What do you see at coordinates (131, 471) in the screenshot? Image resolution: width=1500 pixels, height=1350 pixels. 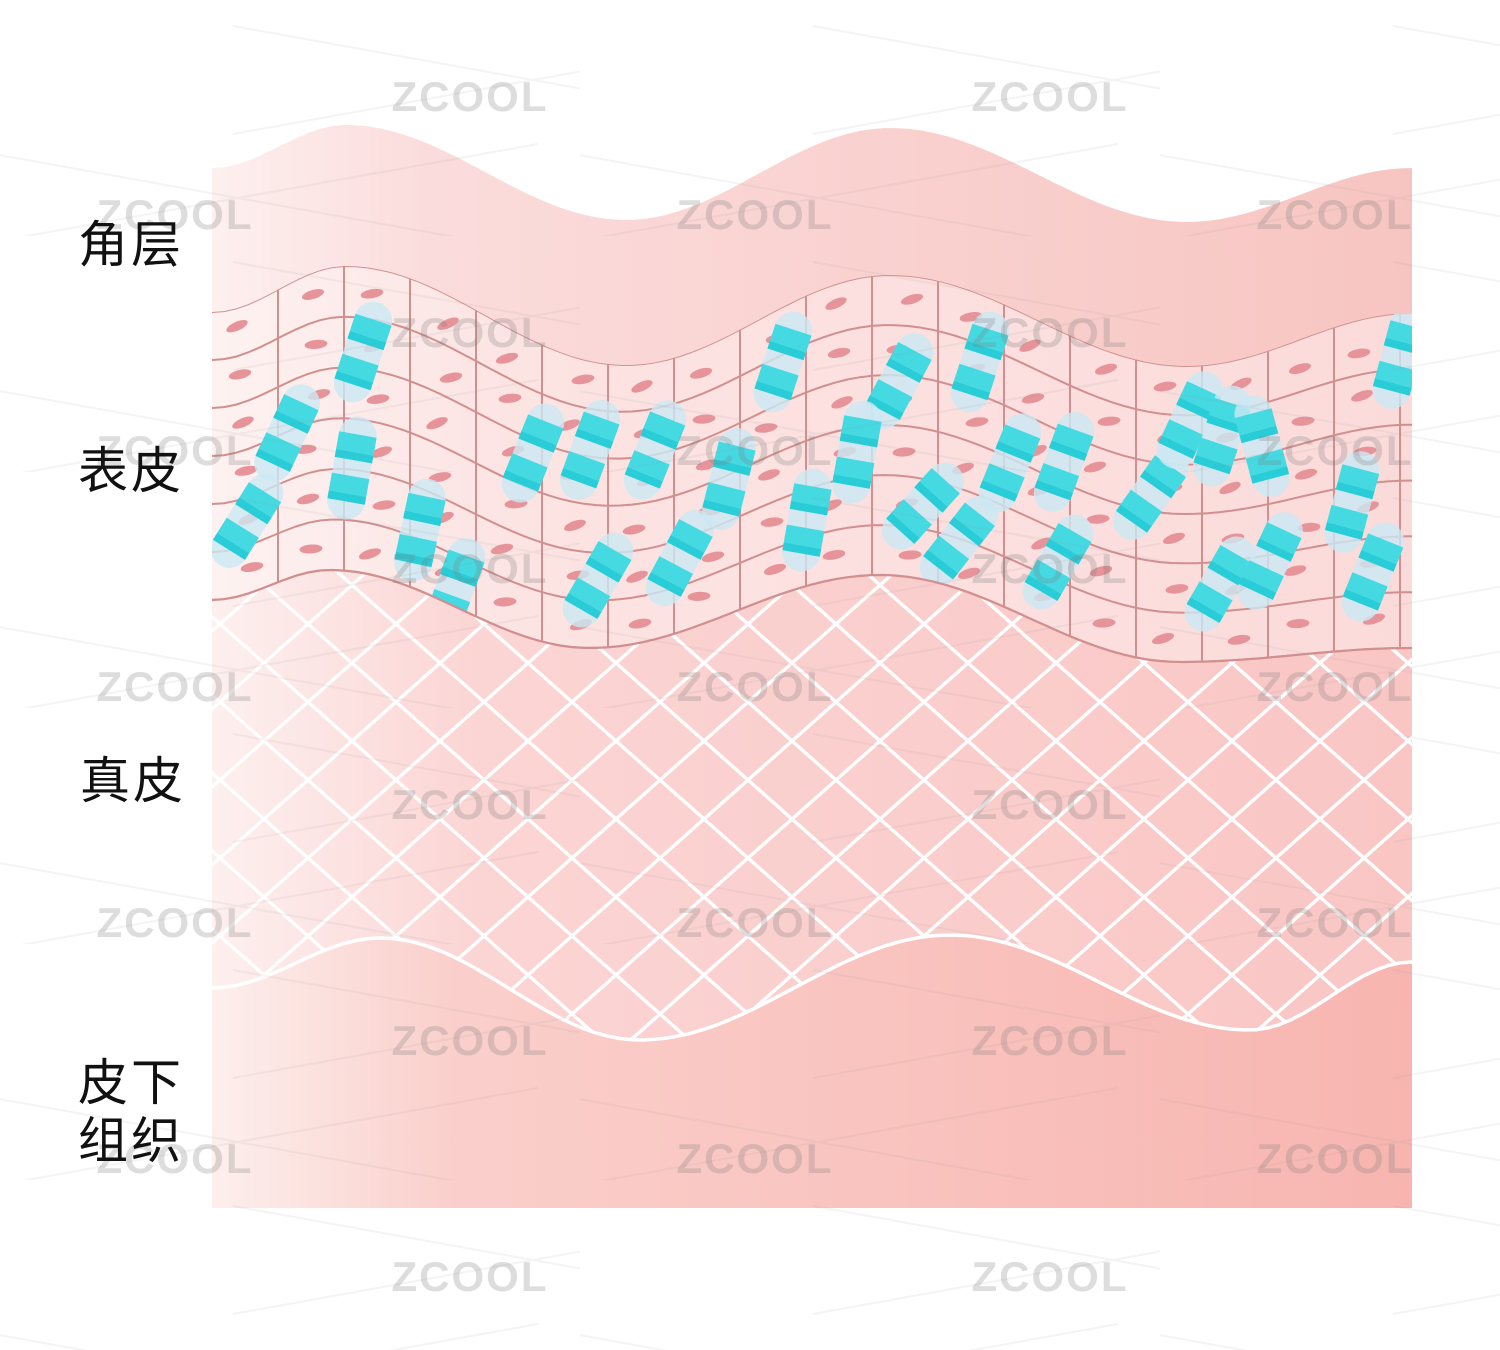 I see `label-epidermis: 表皮` at bounding box center [131, 471].